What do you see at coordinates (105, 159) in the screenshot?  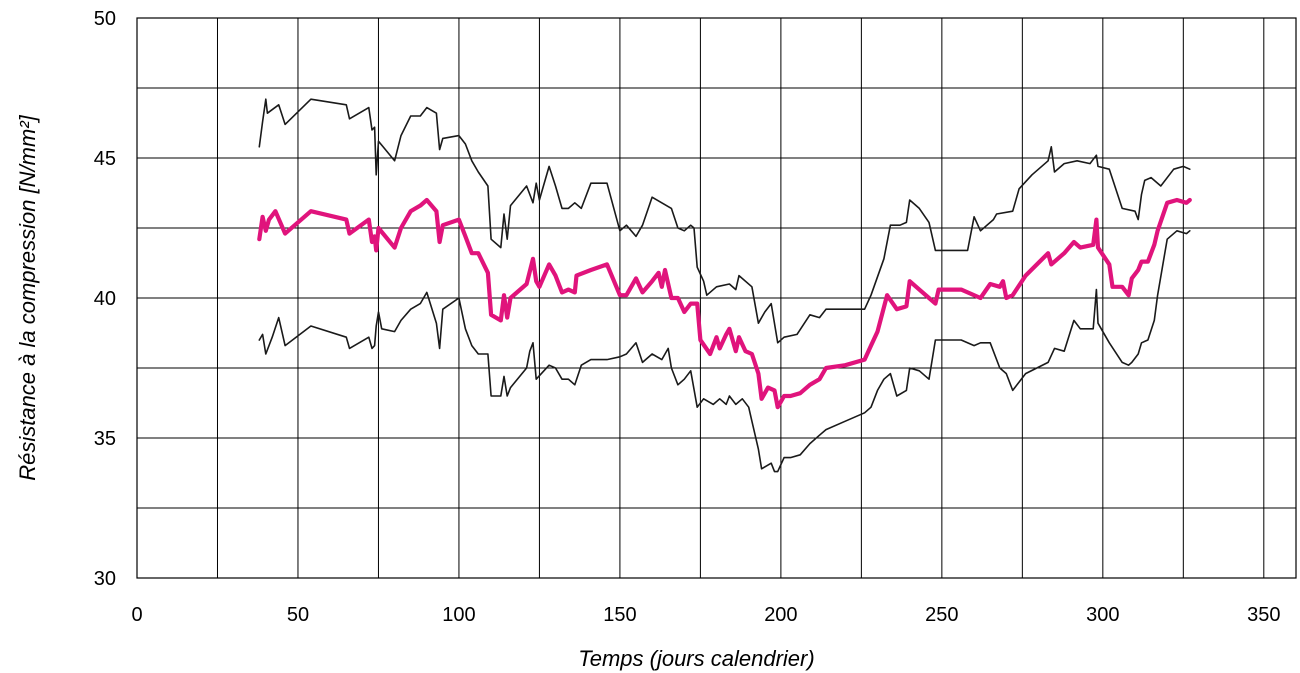 I see `y-tick-label: 45` at bounding box center [105, 159].